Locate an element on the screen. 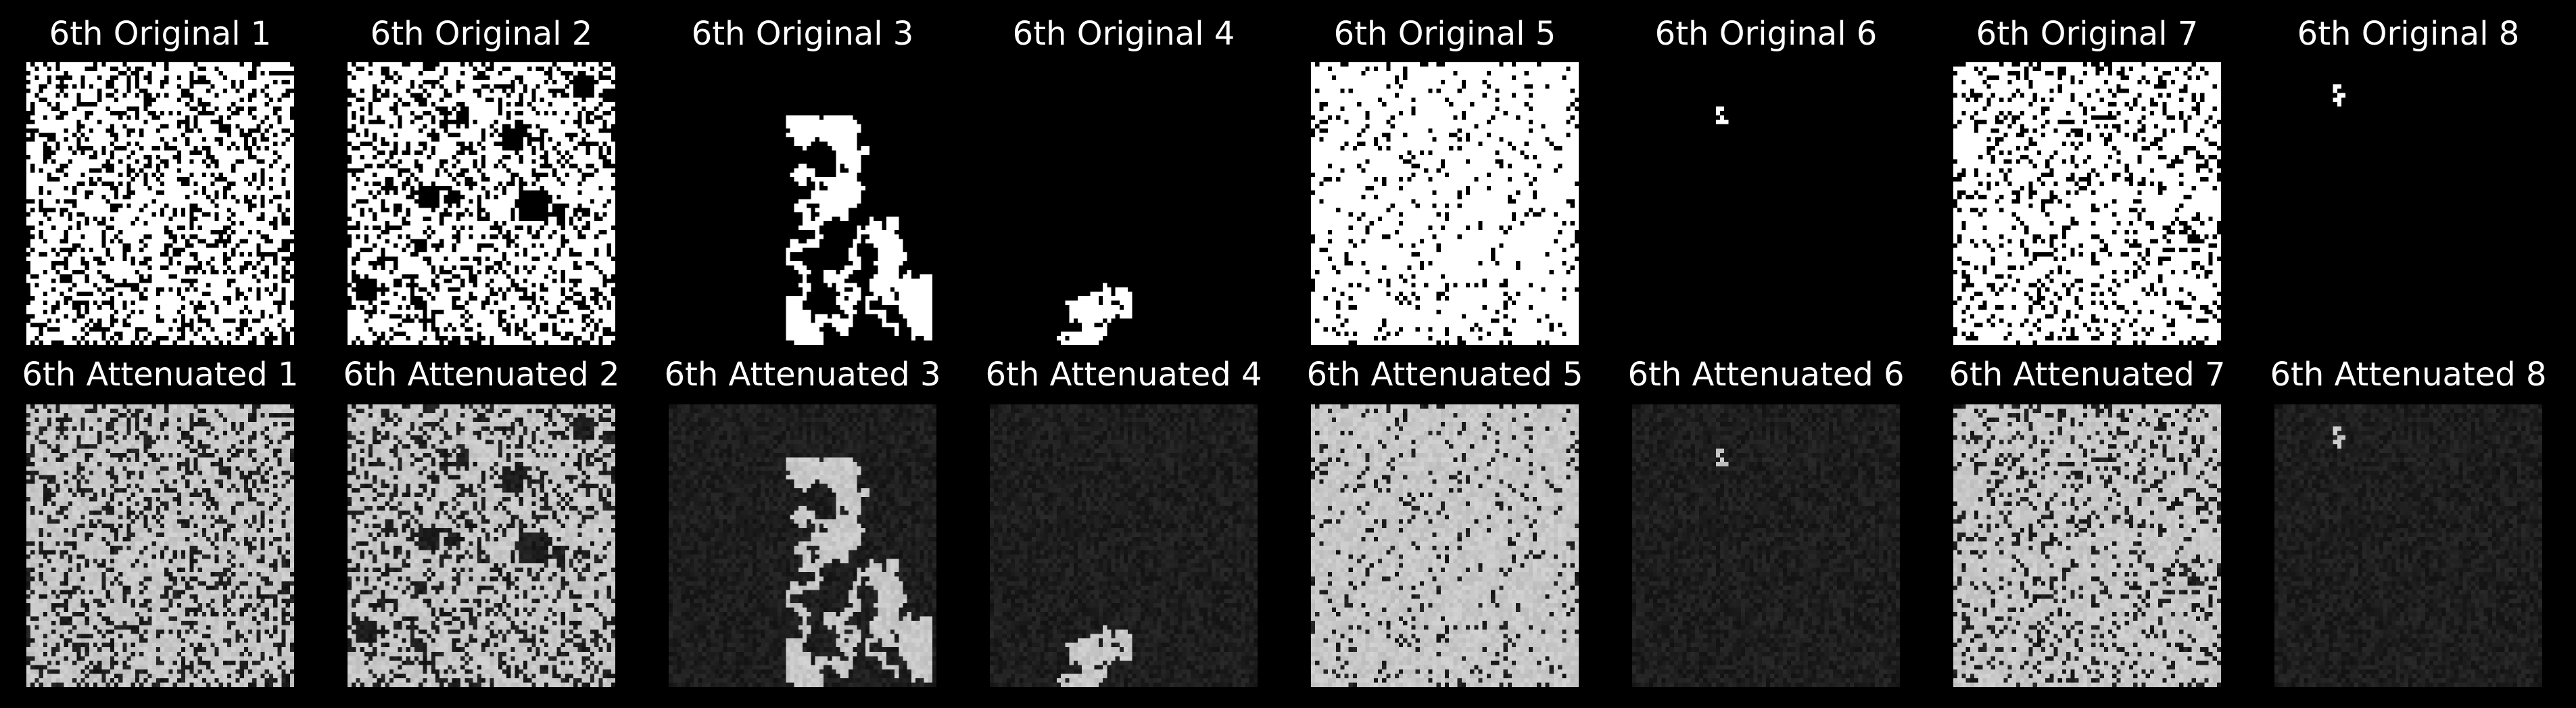  panel-title-attenuated-6: 6th Attenuated 6 is located at coordinates (1766, 375).